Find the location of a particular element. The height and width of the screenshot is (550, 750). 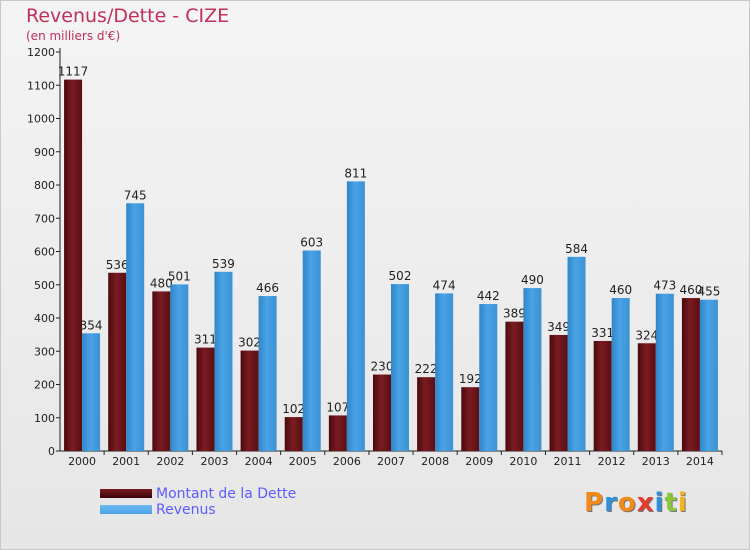

logo-letter: x is located at coordinates (645, 503).